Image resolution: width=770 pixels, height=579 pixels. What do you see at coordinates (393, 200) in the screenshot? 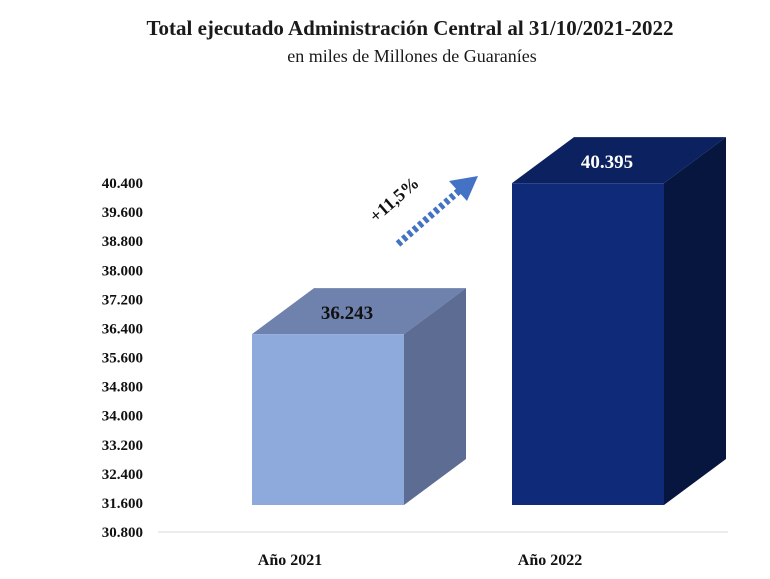
I see `growth-annotation: +11,5%` at bounding box center [393, 200].